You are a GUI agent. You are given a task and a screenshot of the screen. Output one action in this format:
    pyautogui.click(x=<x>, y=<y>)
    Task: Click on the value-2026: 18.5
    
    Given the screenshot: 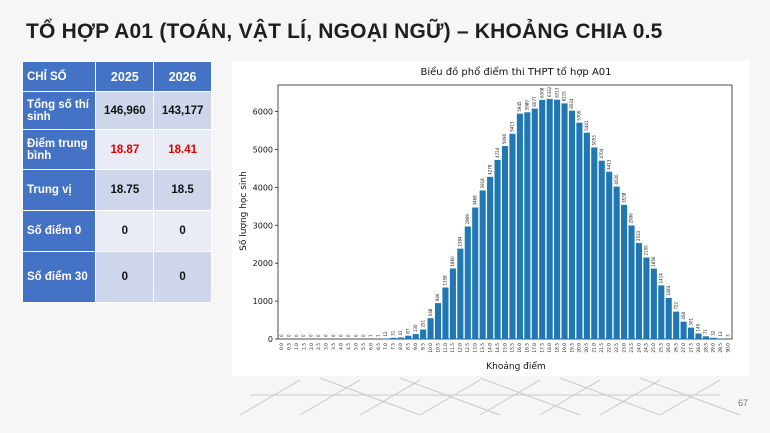 What is the action you would take?
    pyautogui.click(x=182, y=190)
    